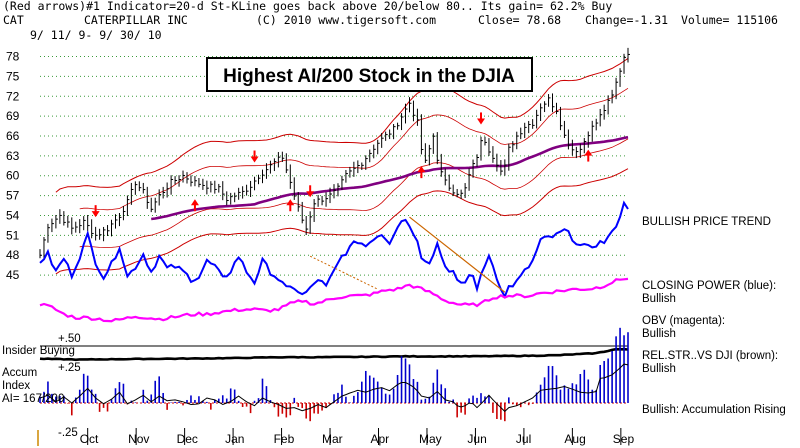 This screenshot has height=448, width=800. Describe the element at coordinates (13, 156) in the screenshot. I see `y-tick-label: 63` at that location.